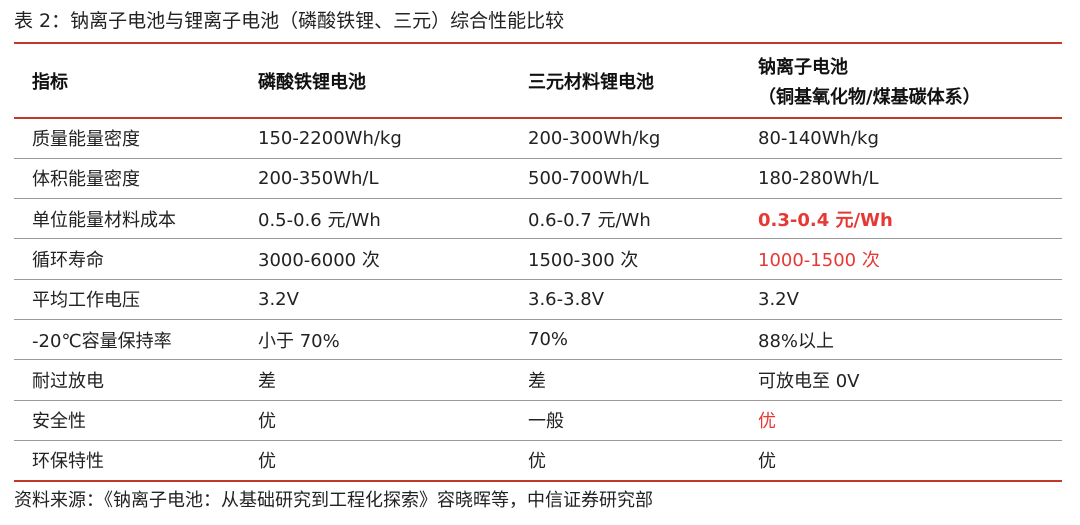 This screenshot has width=1080, height=525. Describe the element at coordinates (901, 461) in the screenshot. I see `sodium-cell: 优` at that location.